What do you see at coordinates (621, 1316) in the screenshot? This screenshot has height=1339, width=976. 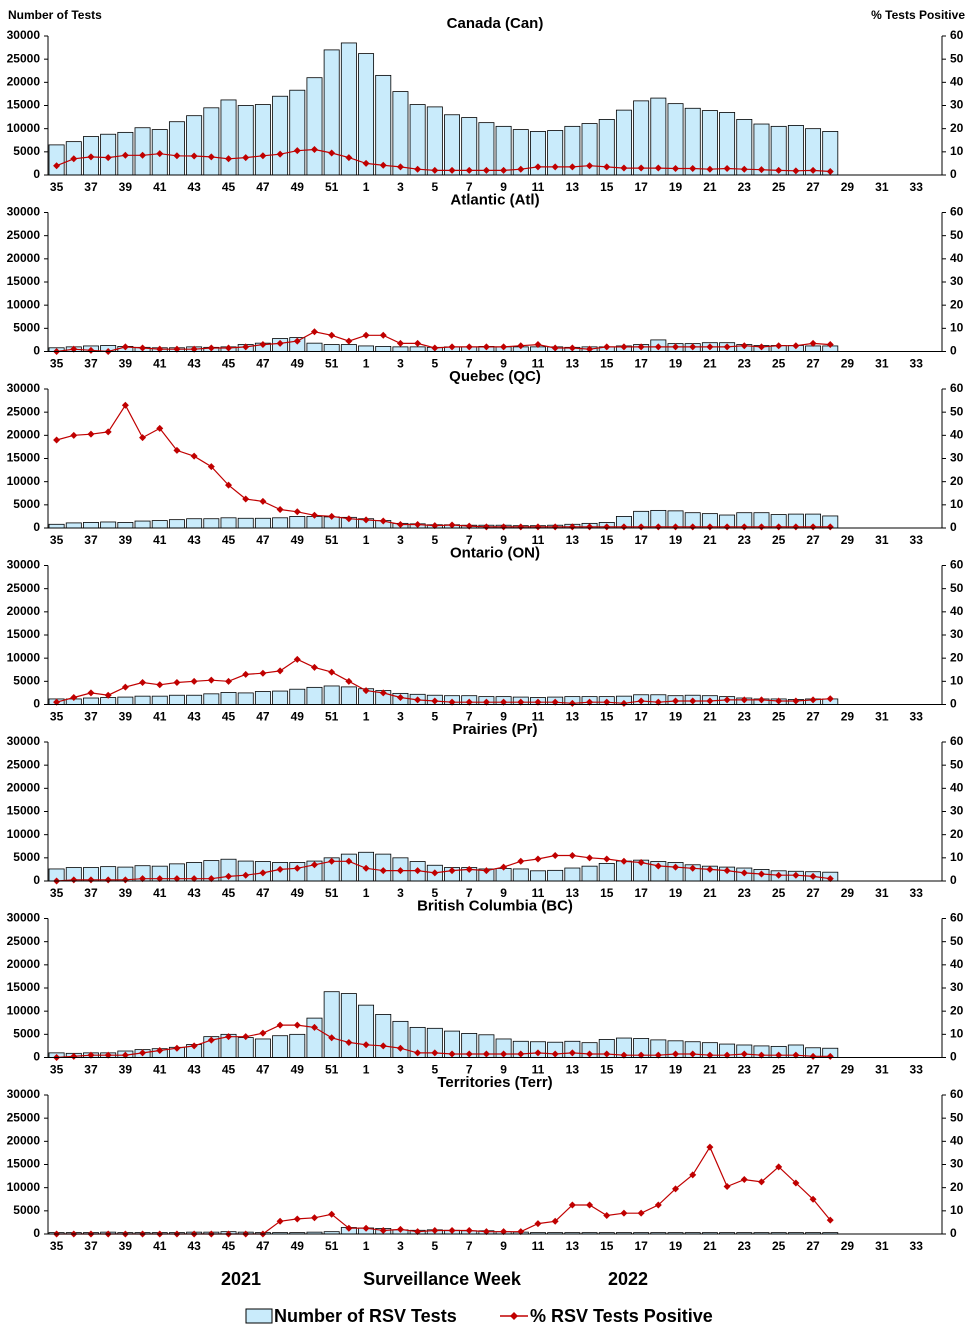 I see `legend-label: % RSV Tests Positive` at bounding box center [621, 1316].